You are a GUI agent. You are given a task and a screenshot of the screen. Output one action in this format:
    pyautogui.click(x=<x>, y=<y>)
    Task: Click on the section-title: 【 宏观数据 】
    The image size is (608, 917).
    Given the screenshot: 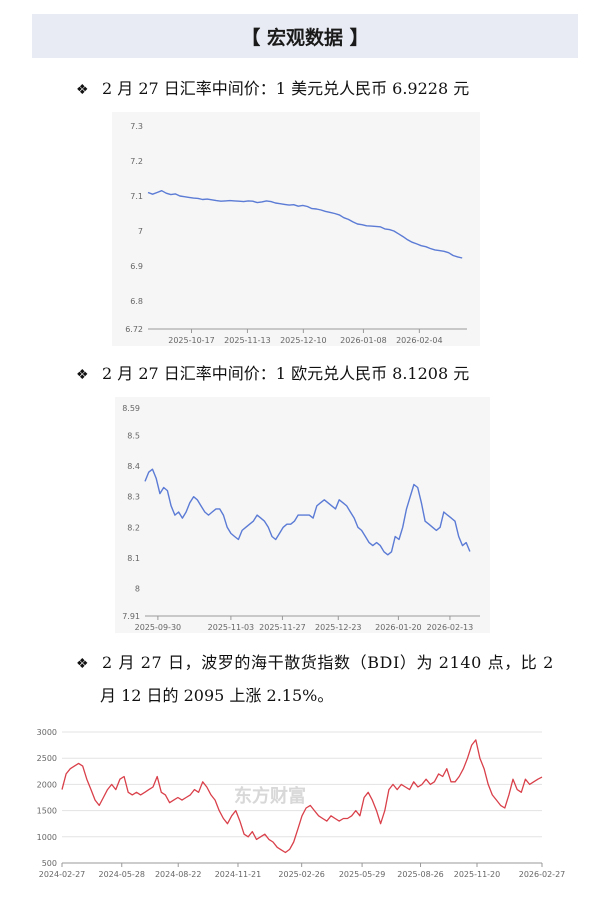 What is the action you would take?
    pyautogui.click(x=305, y=37)
    